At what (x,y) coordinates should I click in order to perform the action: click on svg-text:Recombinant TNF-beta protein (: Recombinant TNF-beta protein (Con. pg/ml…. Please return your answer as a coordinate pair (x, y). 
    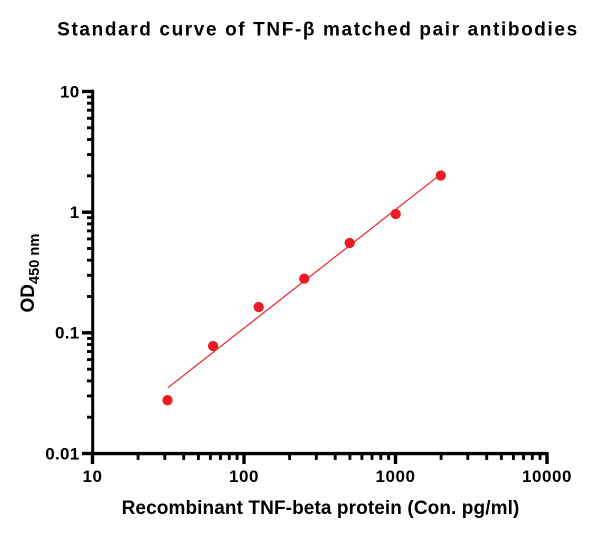
    Looking at the image, I should click on (321, 508).